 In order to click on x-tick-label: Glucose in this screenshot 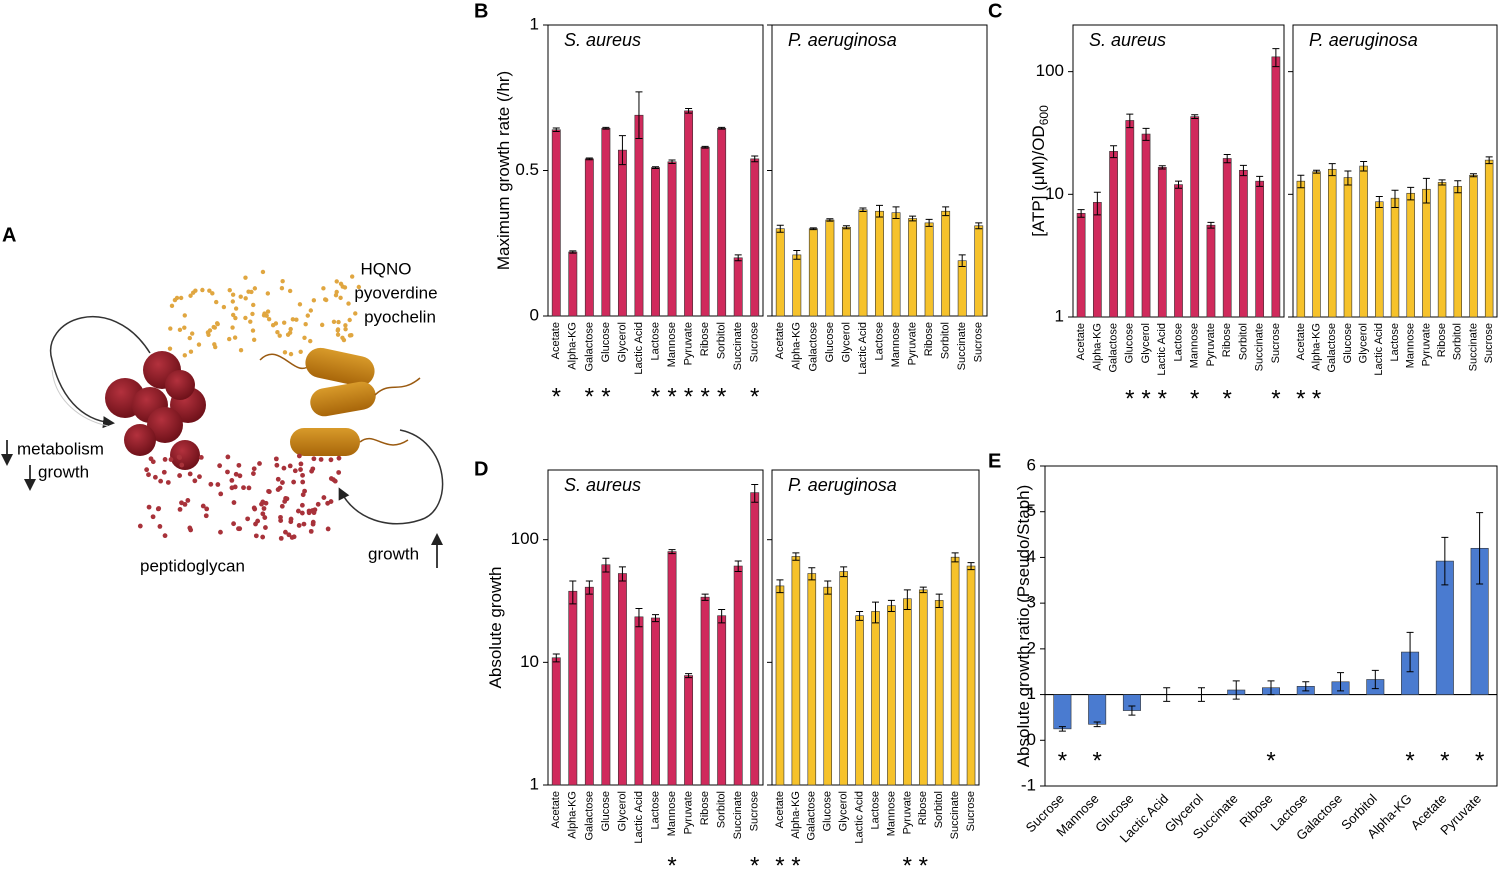, I will do `click(830, 342)`.